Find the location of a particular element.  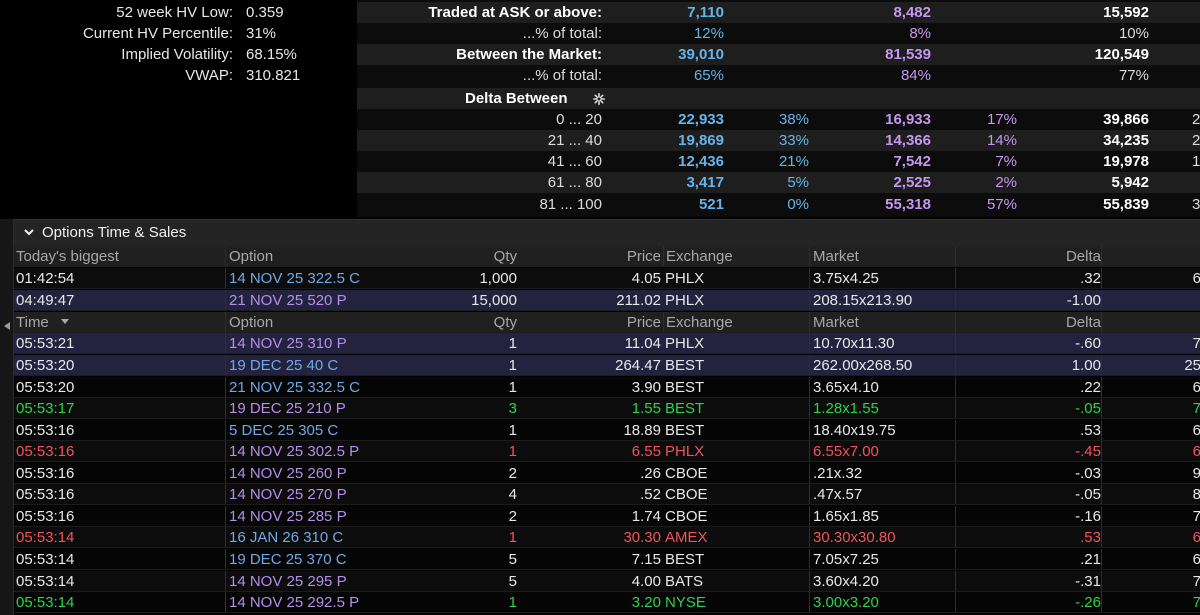

trade-option: 14 NOV 25 322.5 C is located at coordinates (372, 278).